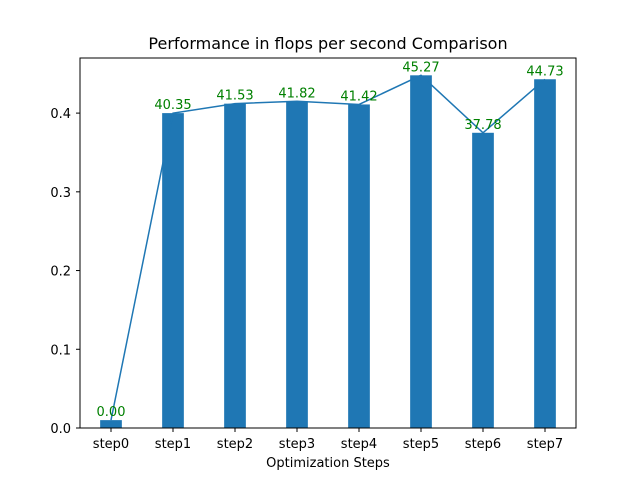  I want to click on x-tick-label-step3: step3, so click(297, 444).